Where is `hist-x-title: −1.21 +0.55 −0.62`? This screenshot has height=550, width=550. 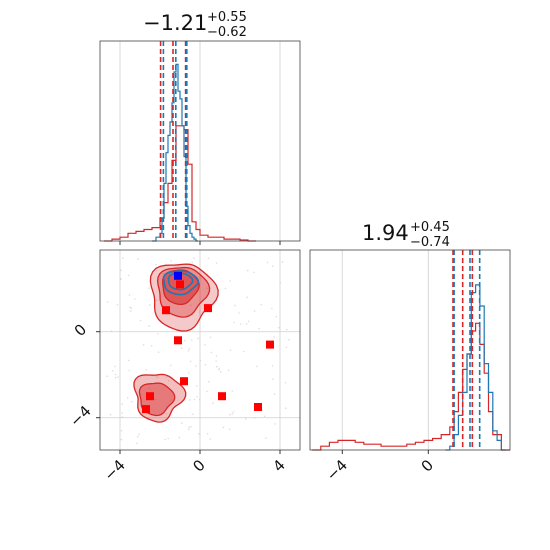 hist-x-title: −1.21 +0.55 −0.62 is located at coordinates (195, 25).